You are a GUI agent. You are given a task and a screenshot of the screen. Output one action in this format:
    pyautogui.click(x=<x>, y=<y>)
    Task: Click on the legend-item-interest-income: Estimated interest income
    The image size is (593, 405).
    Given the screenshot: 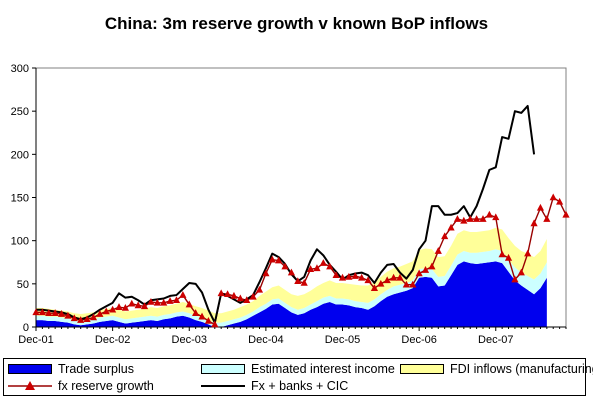 What is the action you would take?
    pyautogui.click(x=298, y=369)
    